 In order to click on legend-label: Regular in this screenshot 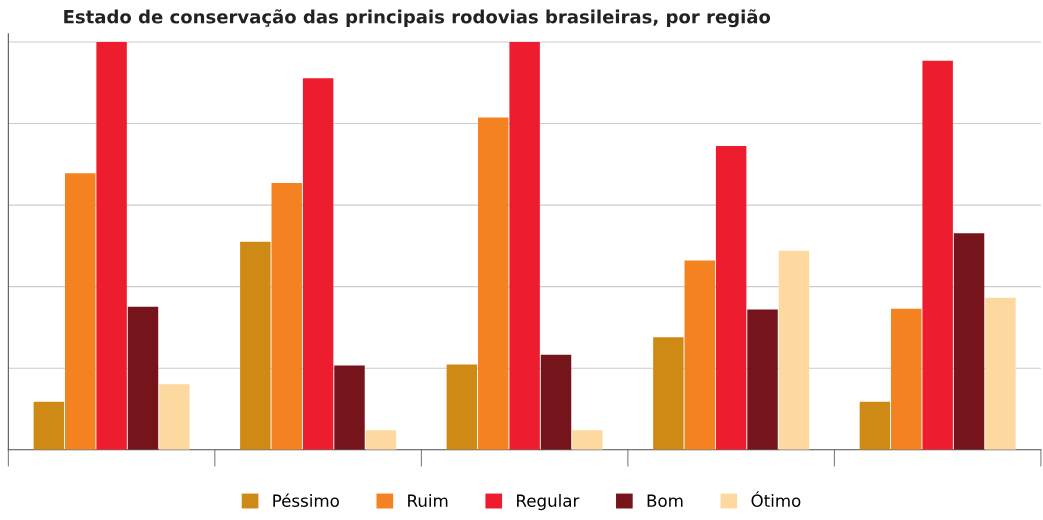, I will do `click(548, 502)`.